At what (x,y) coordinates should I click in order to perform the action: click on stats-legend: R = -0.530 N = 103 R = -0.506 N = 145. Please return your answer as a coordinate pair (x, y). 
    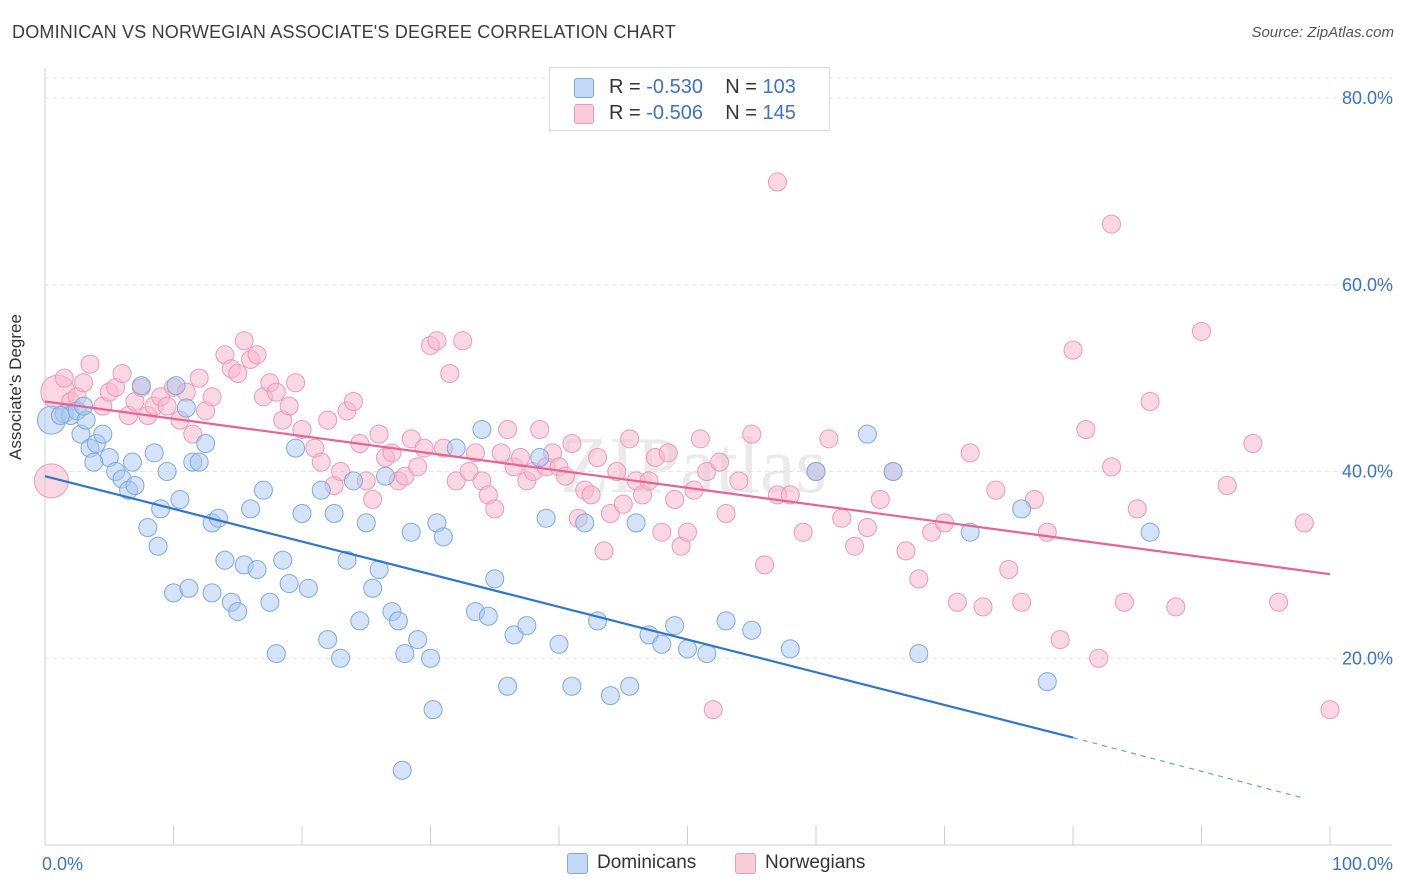
    Looking at the image, I should click on (689, 99).